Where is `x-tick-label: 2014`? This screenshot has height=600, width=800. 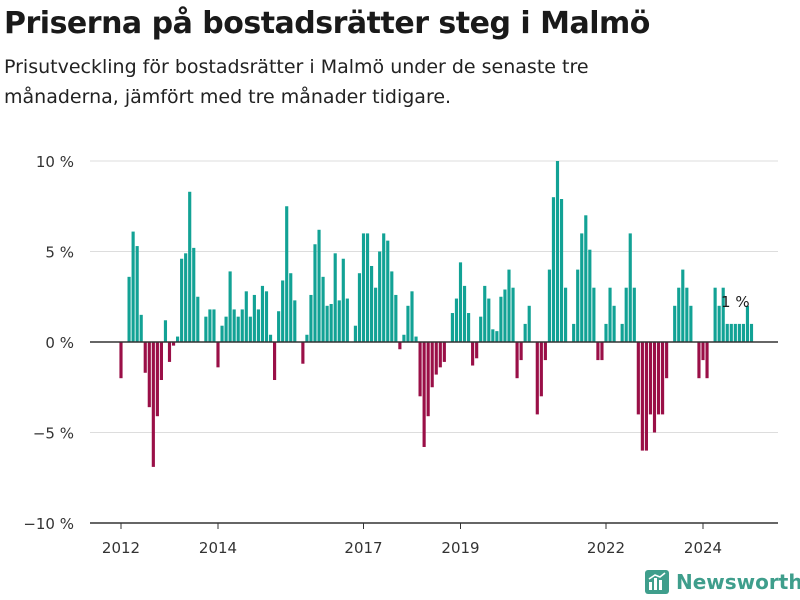
x-tick-label: 2014 is located at coordinates (218, 548).